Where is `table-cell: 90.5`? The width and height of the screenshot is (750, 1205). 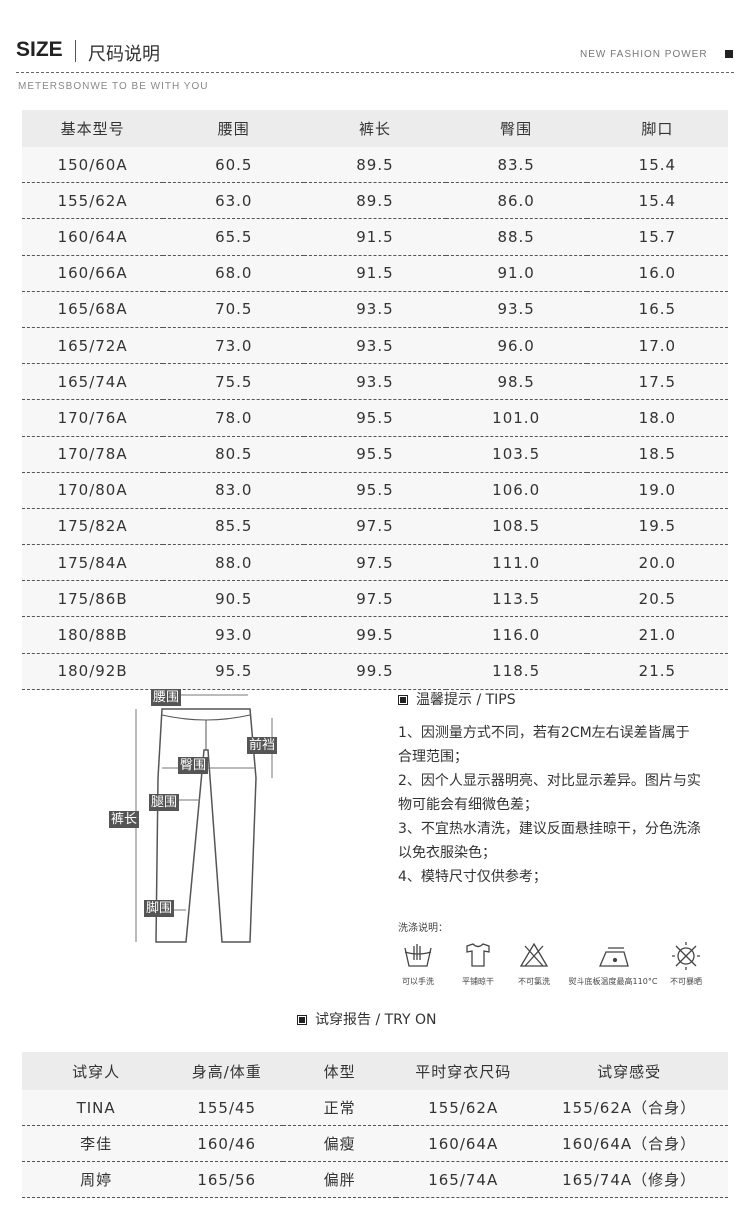 table-cell: 90.5 is located at coordinates (234, 599).